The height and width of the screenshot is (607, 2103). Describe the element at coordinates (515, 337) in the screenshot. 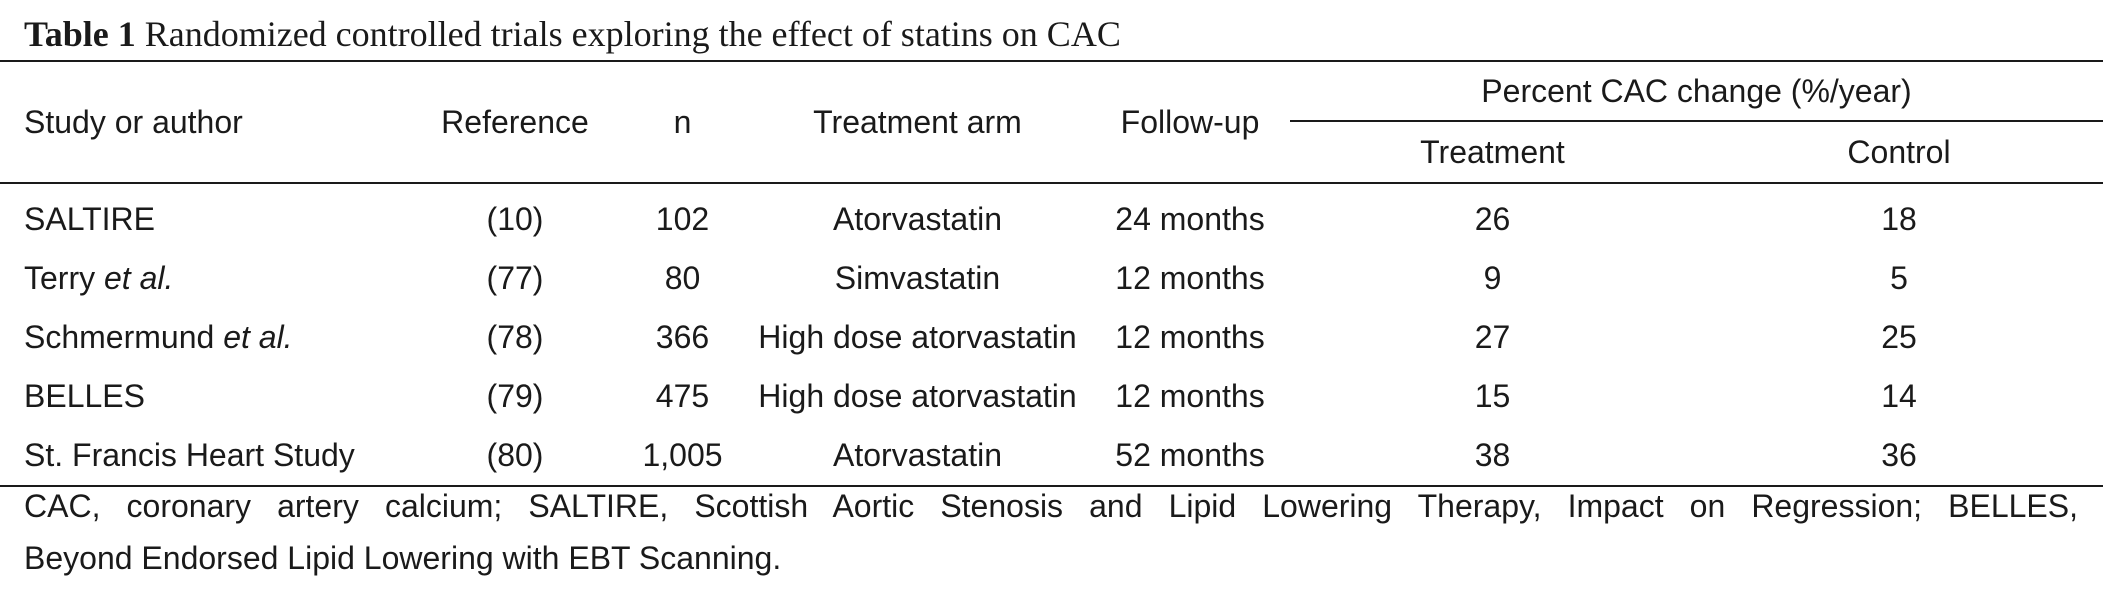

I see `cell-reference: (78)` at that location.